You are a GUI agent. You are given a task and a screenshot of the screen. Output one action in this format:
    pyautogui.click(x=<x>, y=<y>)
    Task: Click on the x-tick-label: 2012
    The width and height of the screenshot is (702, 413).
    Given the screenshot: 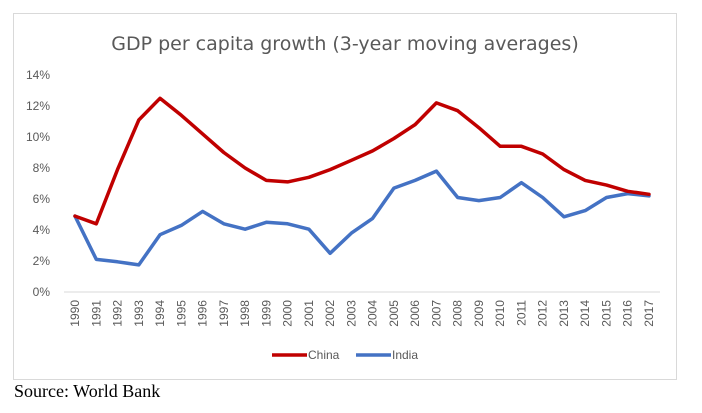 What is the action you would take?
    pyautogui.click(x=543, y=313)
    